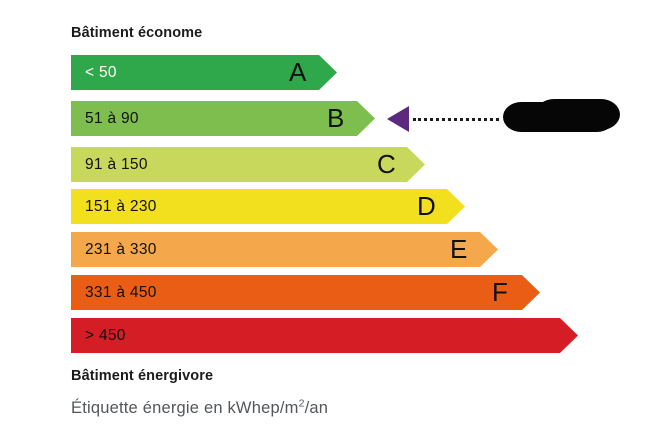 This screenshot has height=441, width=667. I want to click on scale-bottom-caption: Bâtiment énergivore, so click(142, 376).